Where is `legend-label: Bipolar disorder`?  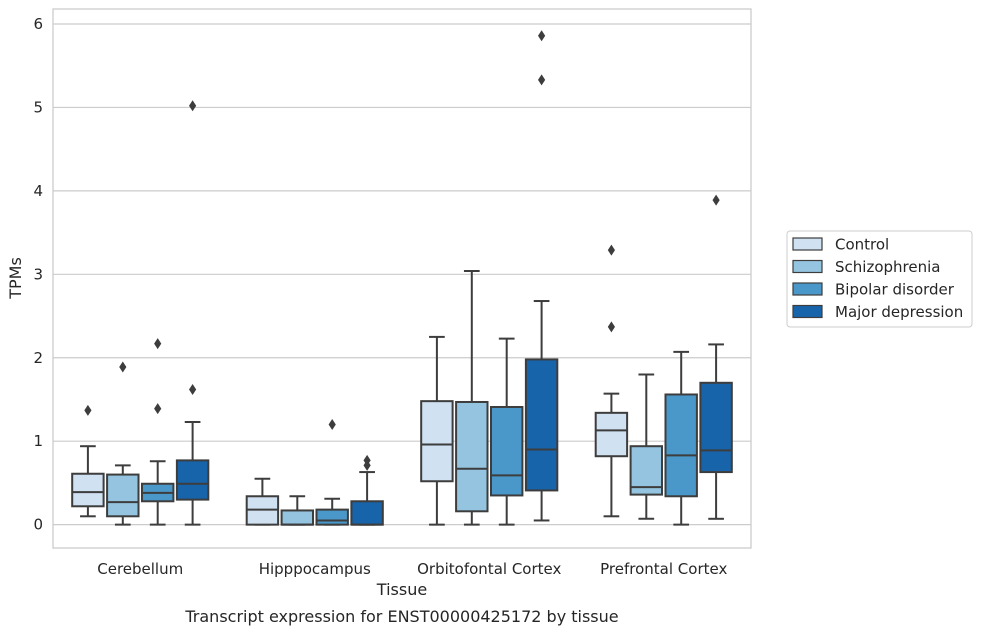 legend-label: Bipolar disorder is located at coordinates (895, 290).